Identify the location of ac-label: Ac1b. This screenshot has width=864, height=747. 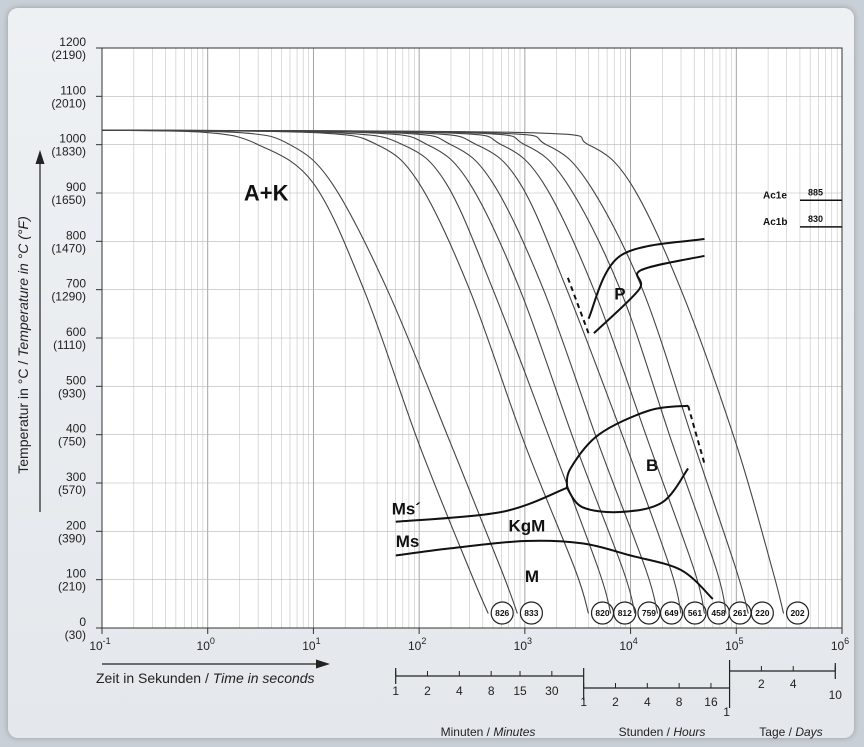
(775, 222).